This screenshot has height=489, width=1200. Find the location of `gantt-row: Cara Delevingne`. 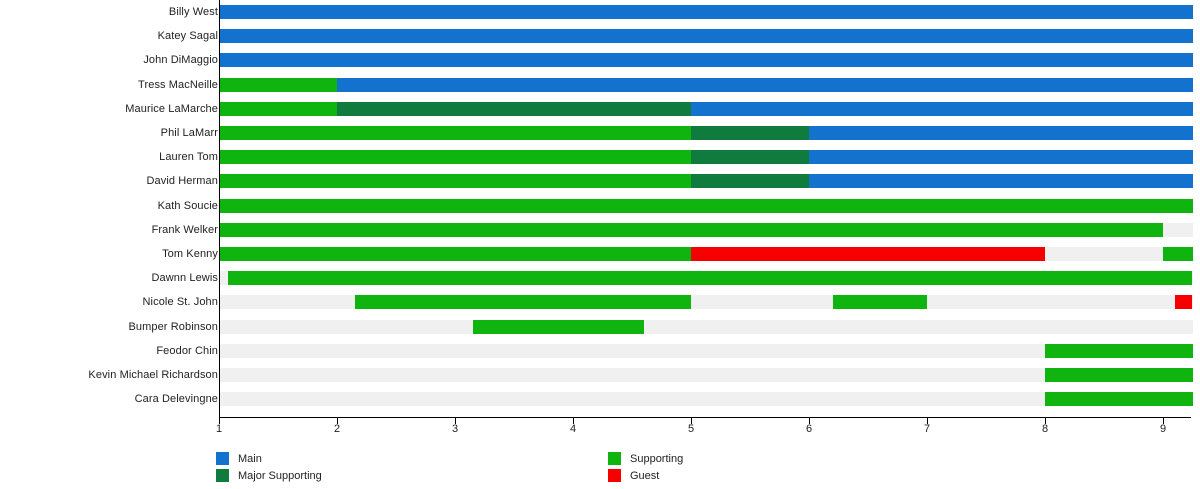

gantt-row: Cara Delevingne is located at coordinates (600, 399).